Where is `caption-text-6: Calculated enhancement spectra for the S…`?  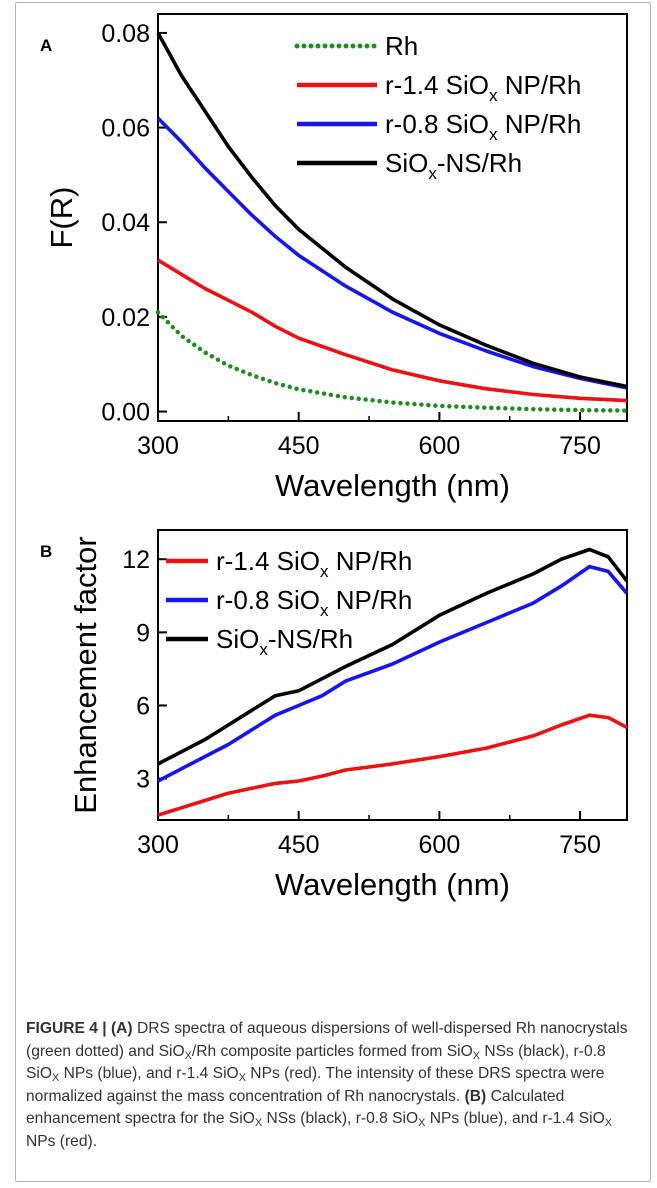 caption-text-6: Calculated enhancement spectra for the S… is located at coordinates (295, 1107).